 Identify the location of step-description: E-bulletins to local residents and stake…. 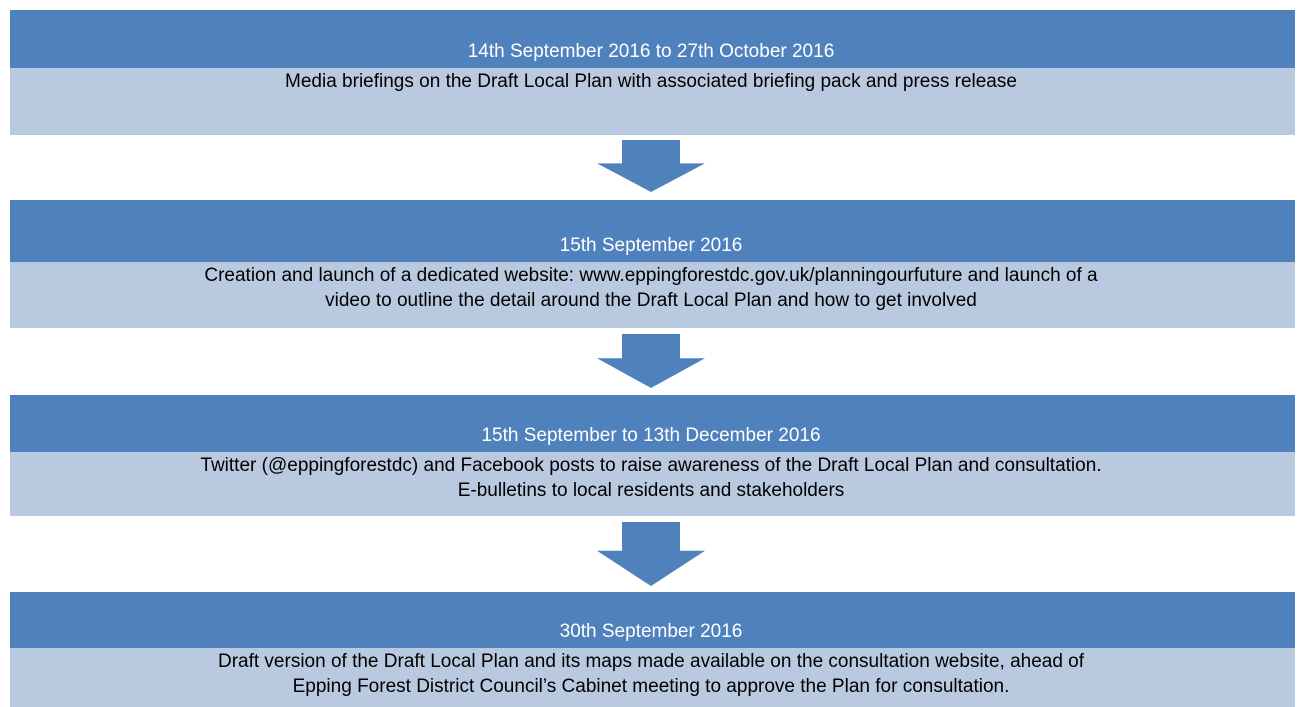
(651, 490).